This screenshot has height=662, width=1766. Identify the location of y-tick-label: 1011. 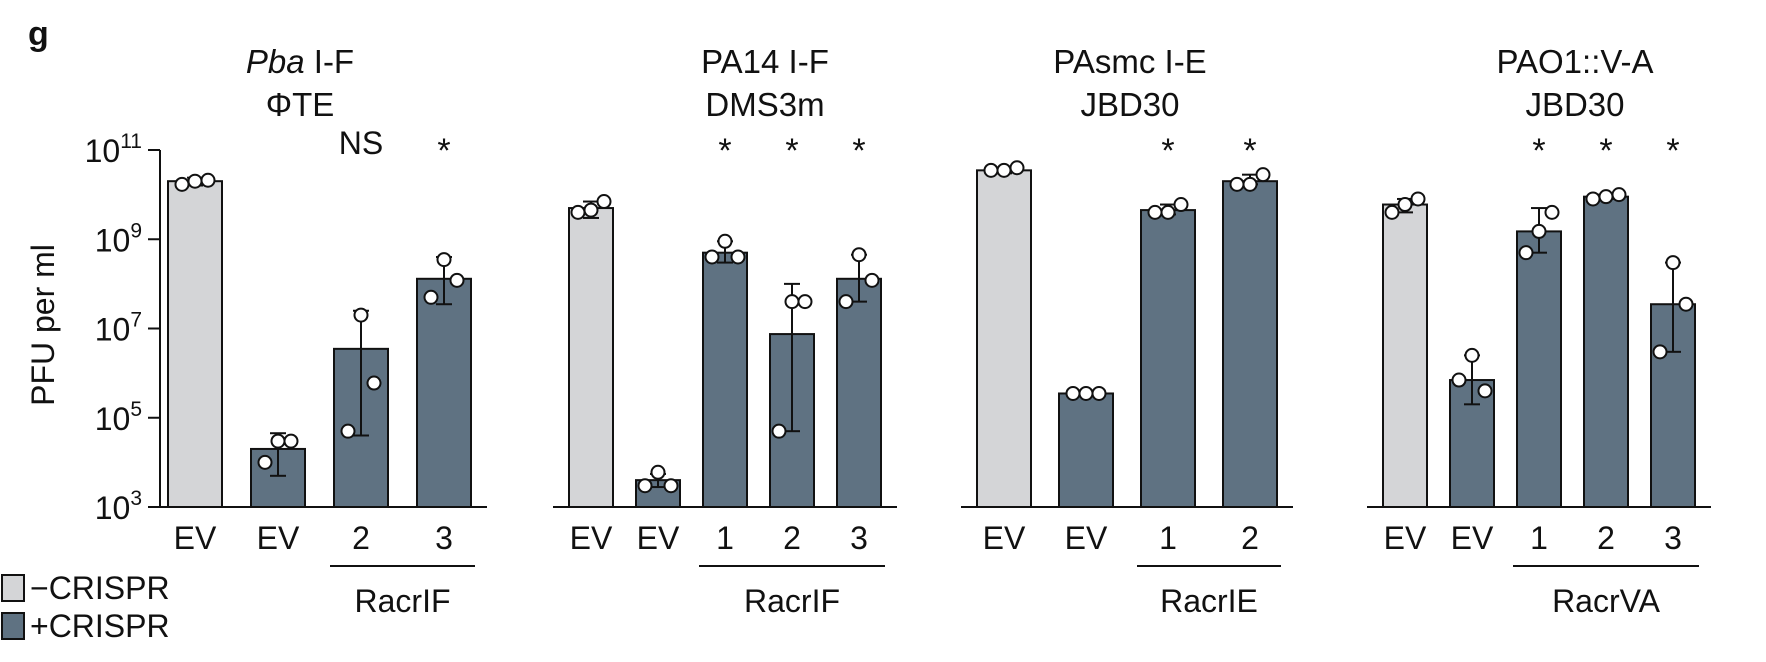
(113, 149).